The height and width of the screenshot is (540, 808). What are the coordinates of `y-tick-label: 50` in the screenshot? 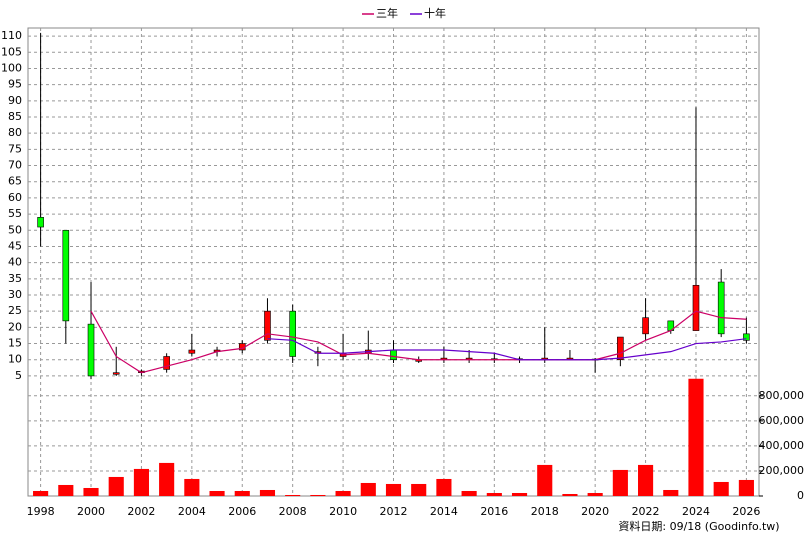 It's located at (15, 229).